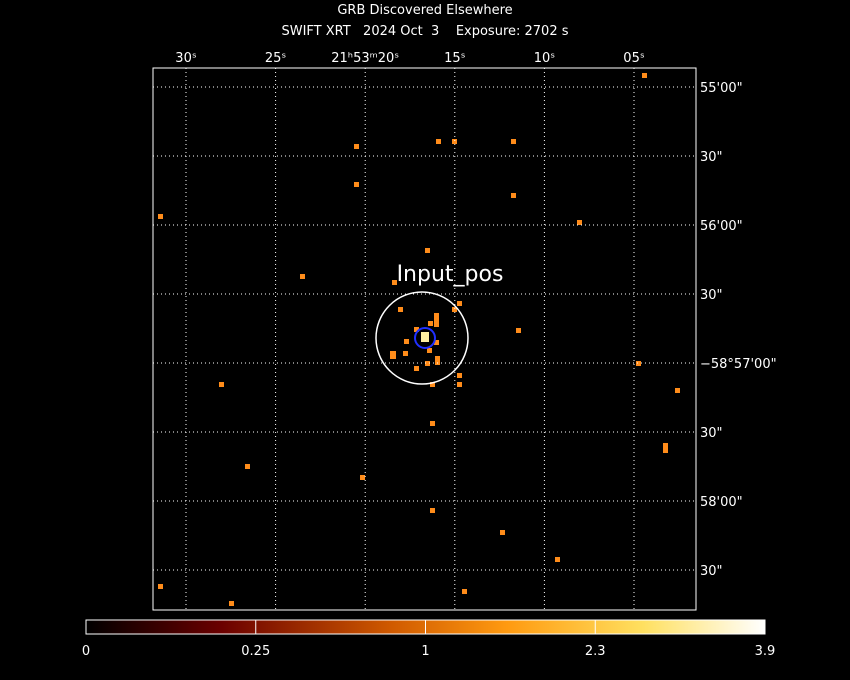 This screenshot has width=850, height=680. I want to click on ra-label: 21ʰ53ᵐ20ˢ, so click(365, 58).